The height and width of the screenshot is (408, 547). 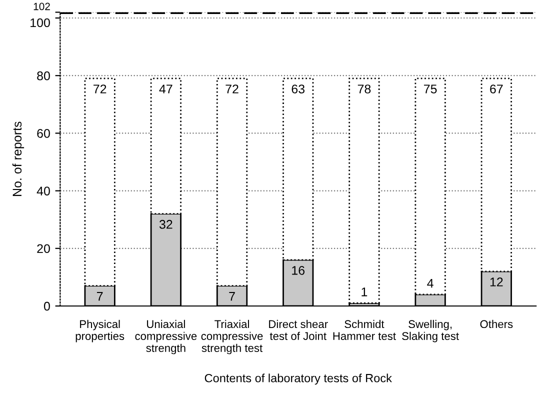 I want to click on x-tick-label: Uniaxial compressive strength, so click(x=166, y=337).